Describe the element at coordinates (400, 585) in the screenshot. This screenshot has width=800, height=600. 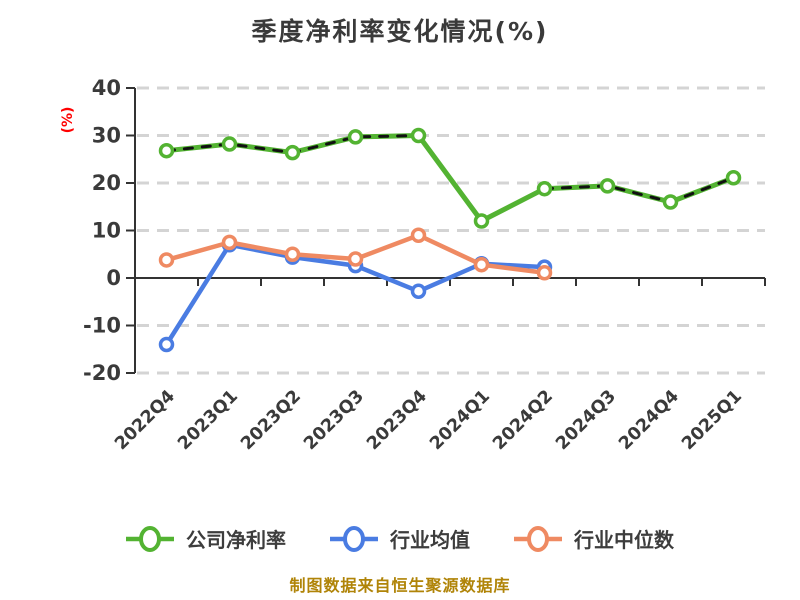
I see `data-source-note: 制图数据来自恒生聚源数据库` at that location.